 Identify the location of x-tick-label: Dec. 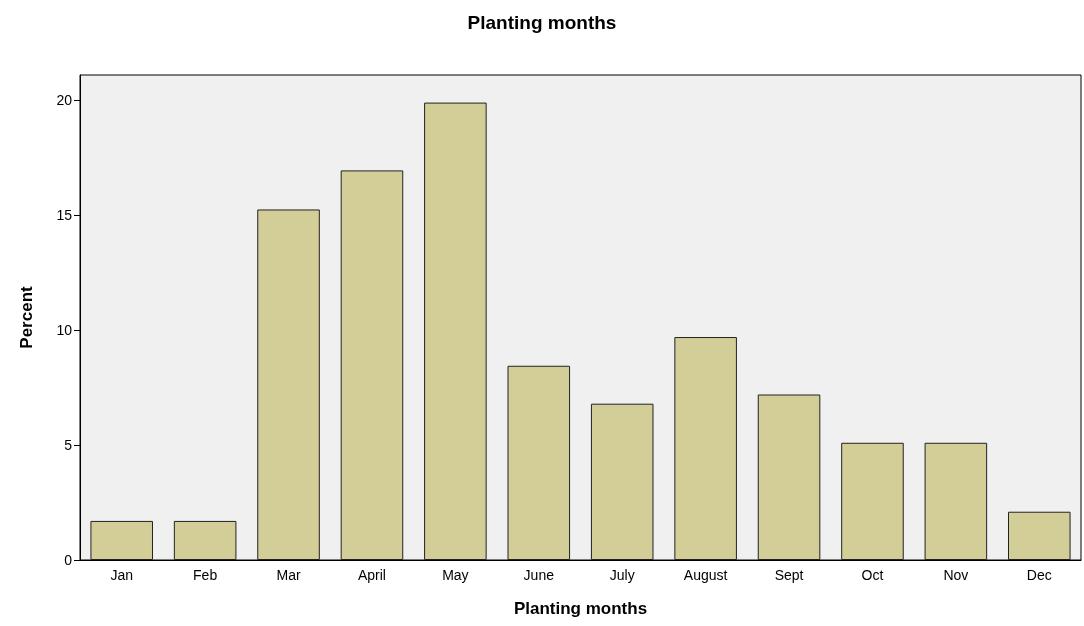
(1039, 575).